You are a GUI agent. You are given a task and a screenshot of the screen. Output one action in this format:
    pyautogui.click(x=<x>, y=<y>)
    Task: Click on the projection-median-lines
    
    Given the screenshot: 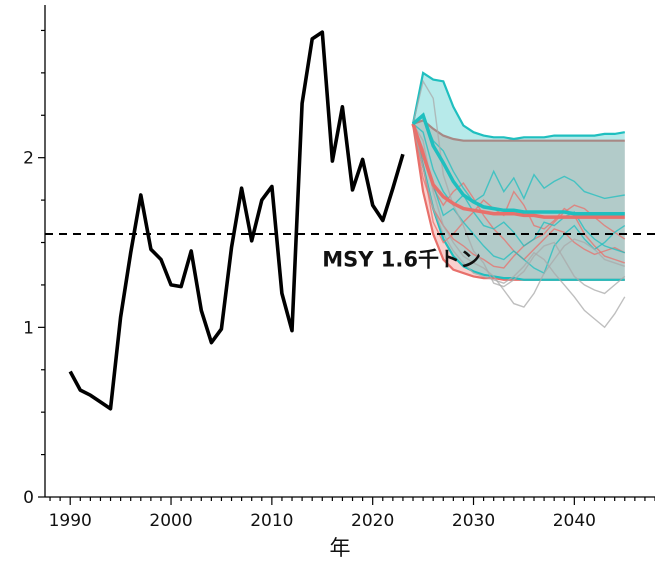 What is the action you would take?
    pyautogui.click(x=518, y=165)
    